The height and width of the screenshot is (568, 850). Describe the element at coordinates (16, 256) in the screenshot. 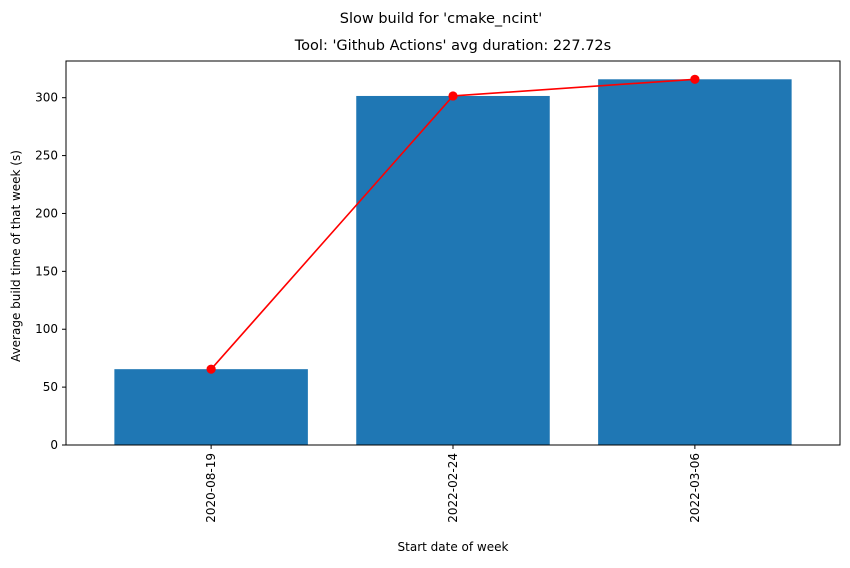

I see `y-axis-label: Average build time of that week (s)` at that location.